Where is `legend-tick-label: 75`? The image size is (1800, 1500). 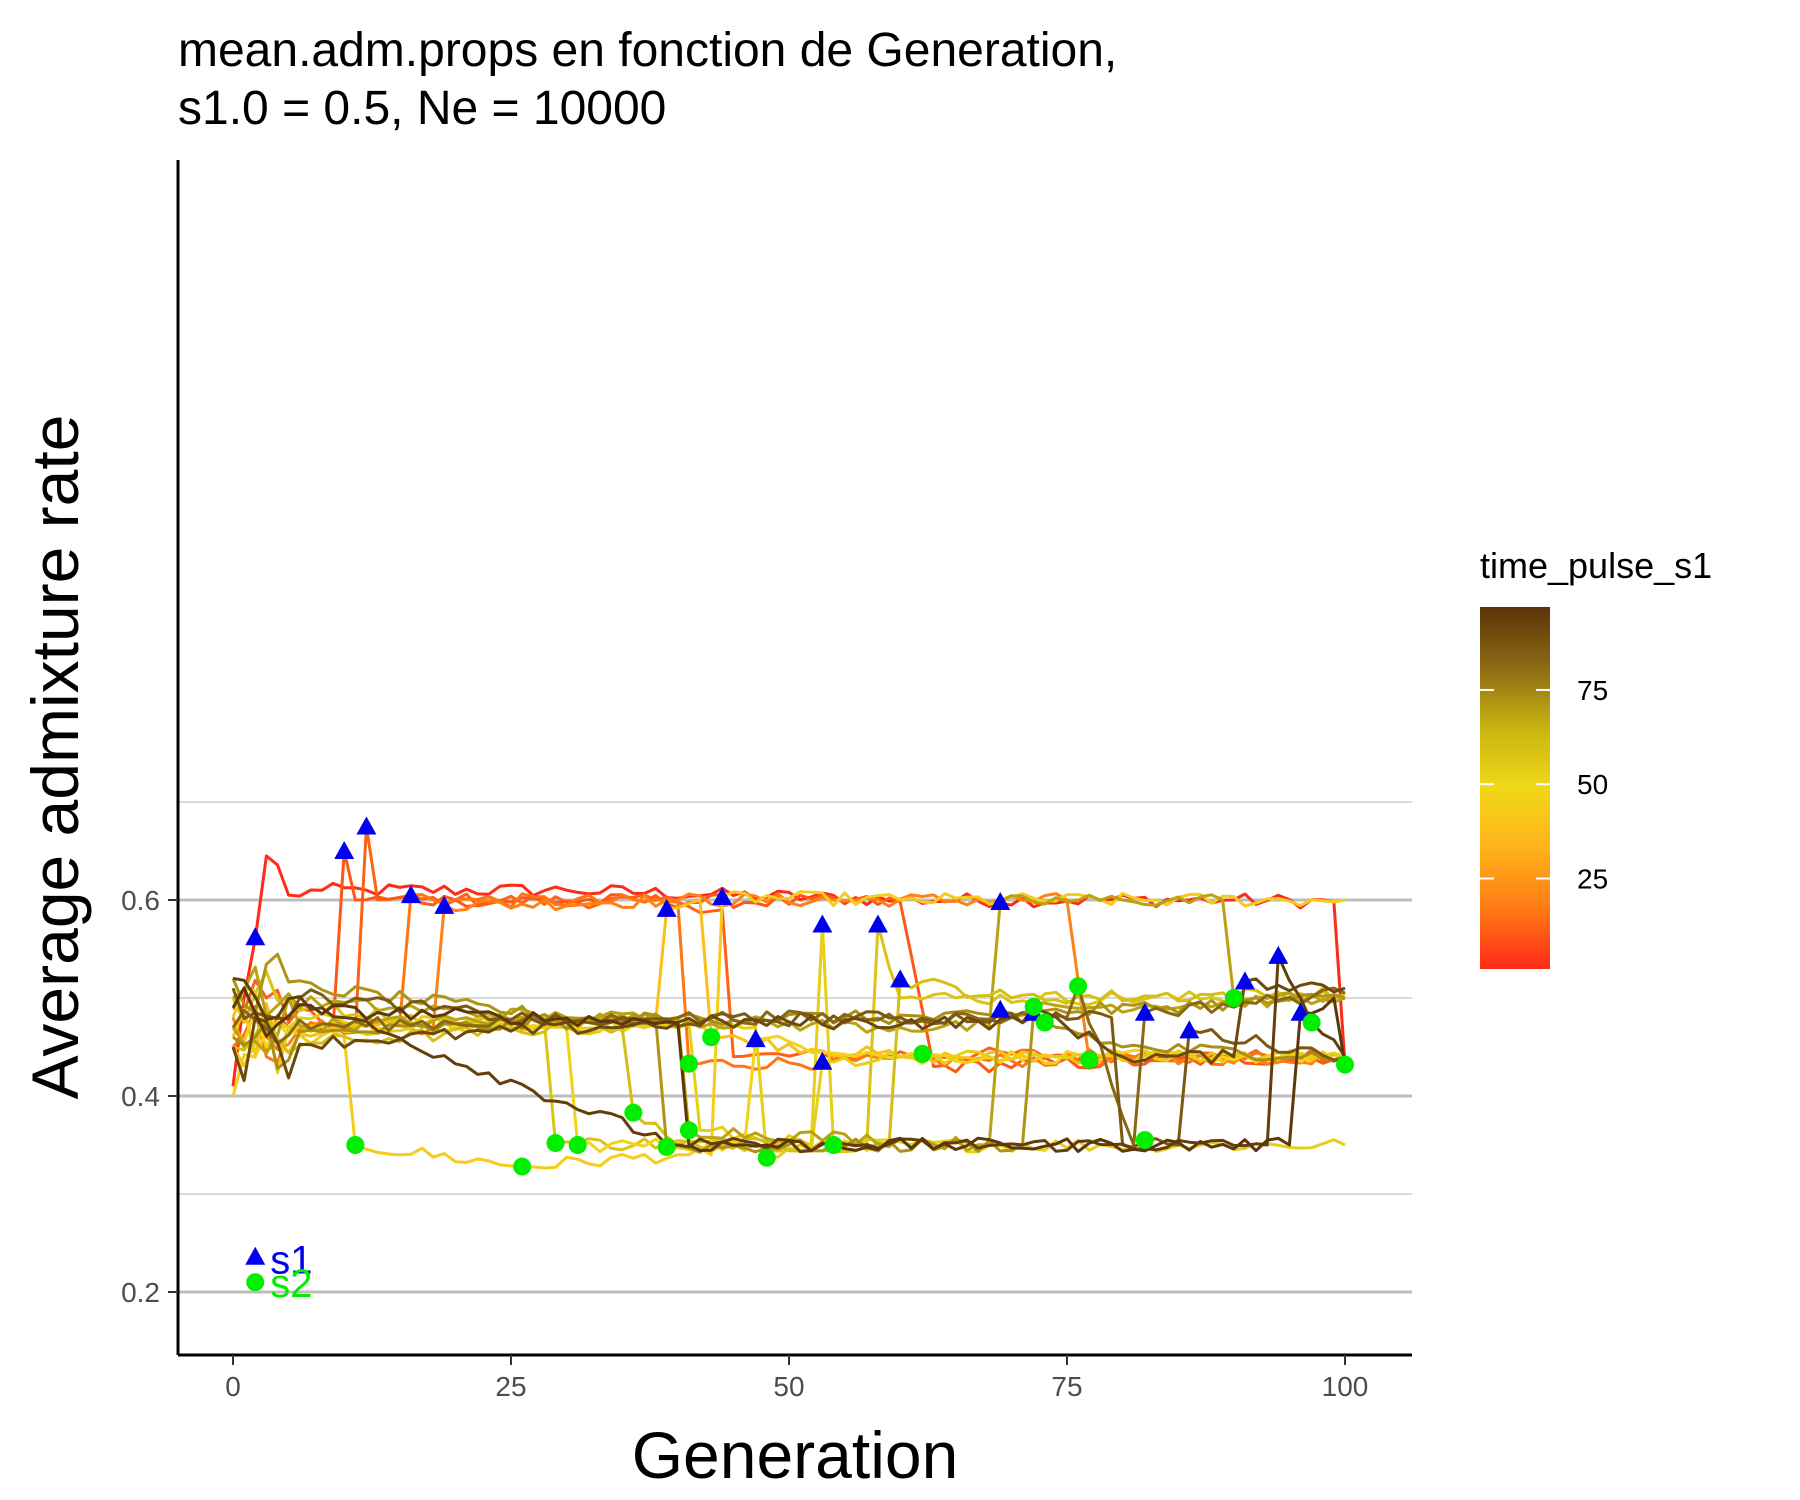 legend-tick-label: 75 is located at coordinates (1592, 690).